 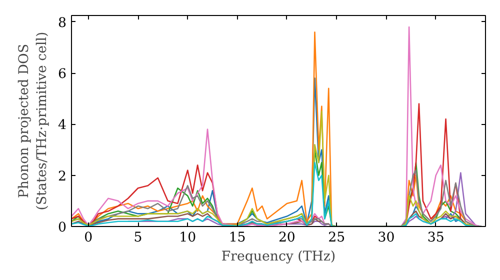 What do you see at coordinates (278, 257) in the screenshot?
I see `x-axis-title: Frequency (THz)` at bounding box center [278, 257].